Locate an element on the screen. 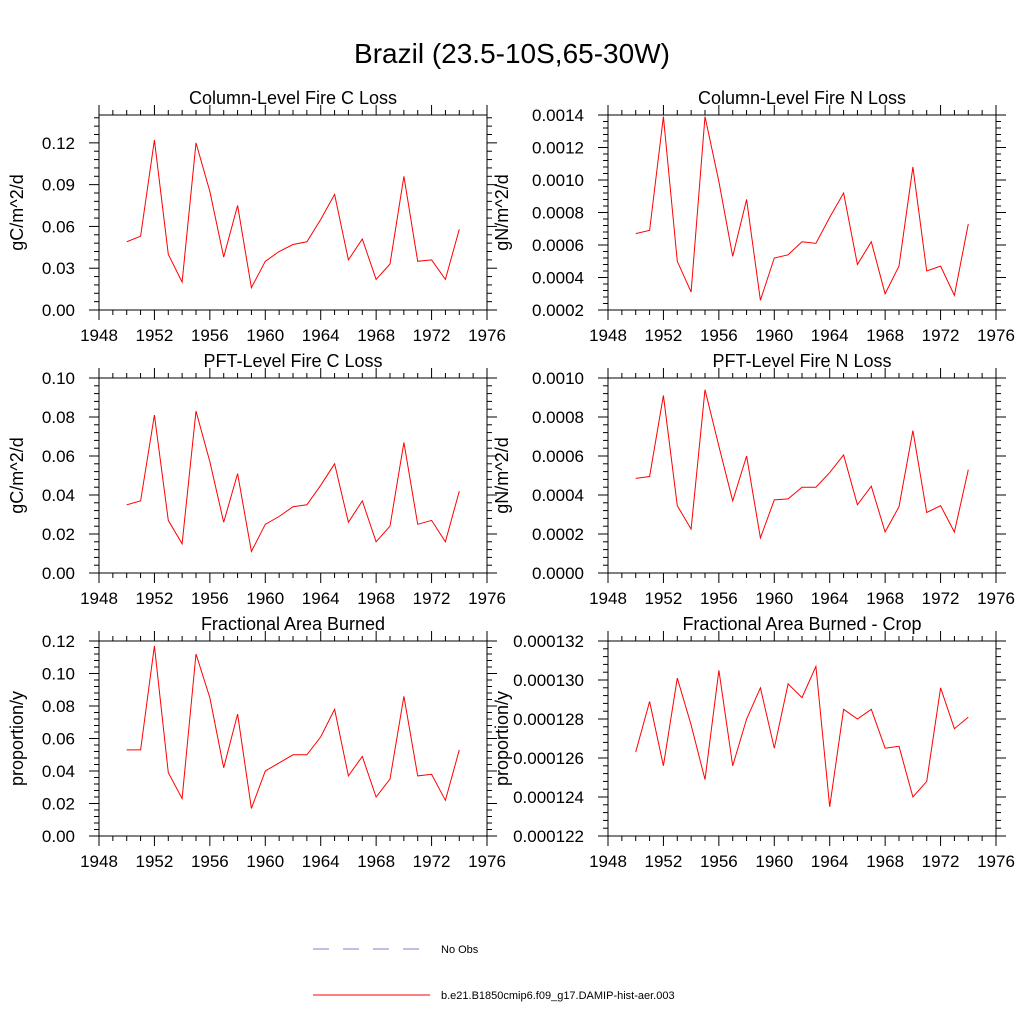 The width and height of the screenshot is (1024, 1024). y-tick-label: 0.000124 is located at coordinates (548, 797).